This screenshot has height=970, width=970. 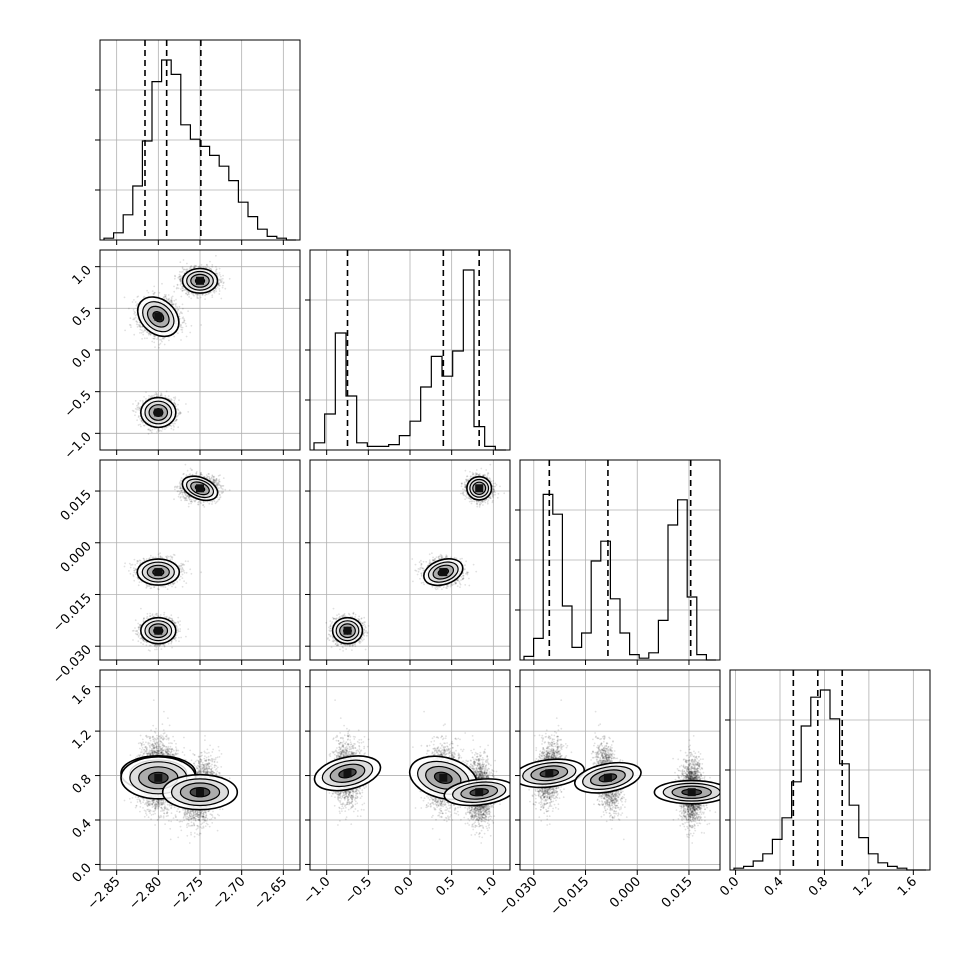 What do you see at coordinates (518, 896) in the screenshot?
I see `x-tick-label: −0.030` at bounding box center [518, 896].